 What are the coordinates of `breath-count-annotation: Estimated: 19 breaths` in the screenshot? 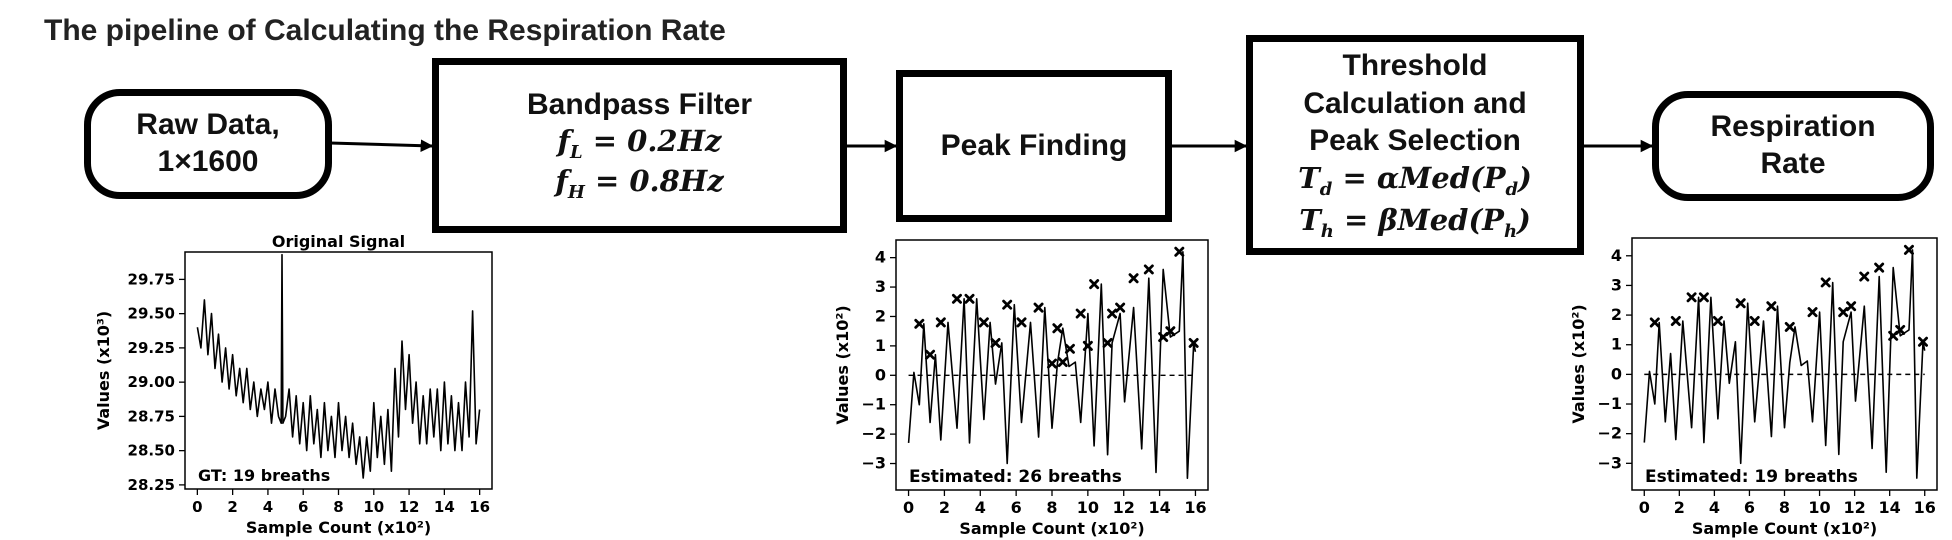 It's located at (1751, 477).